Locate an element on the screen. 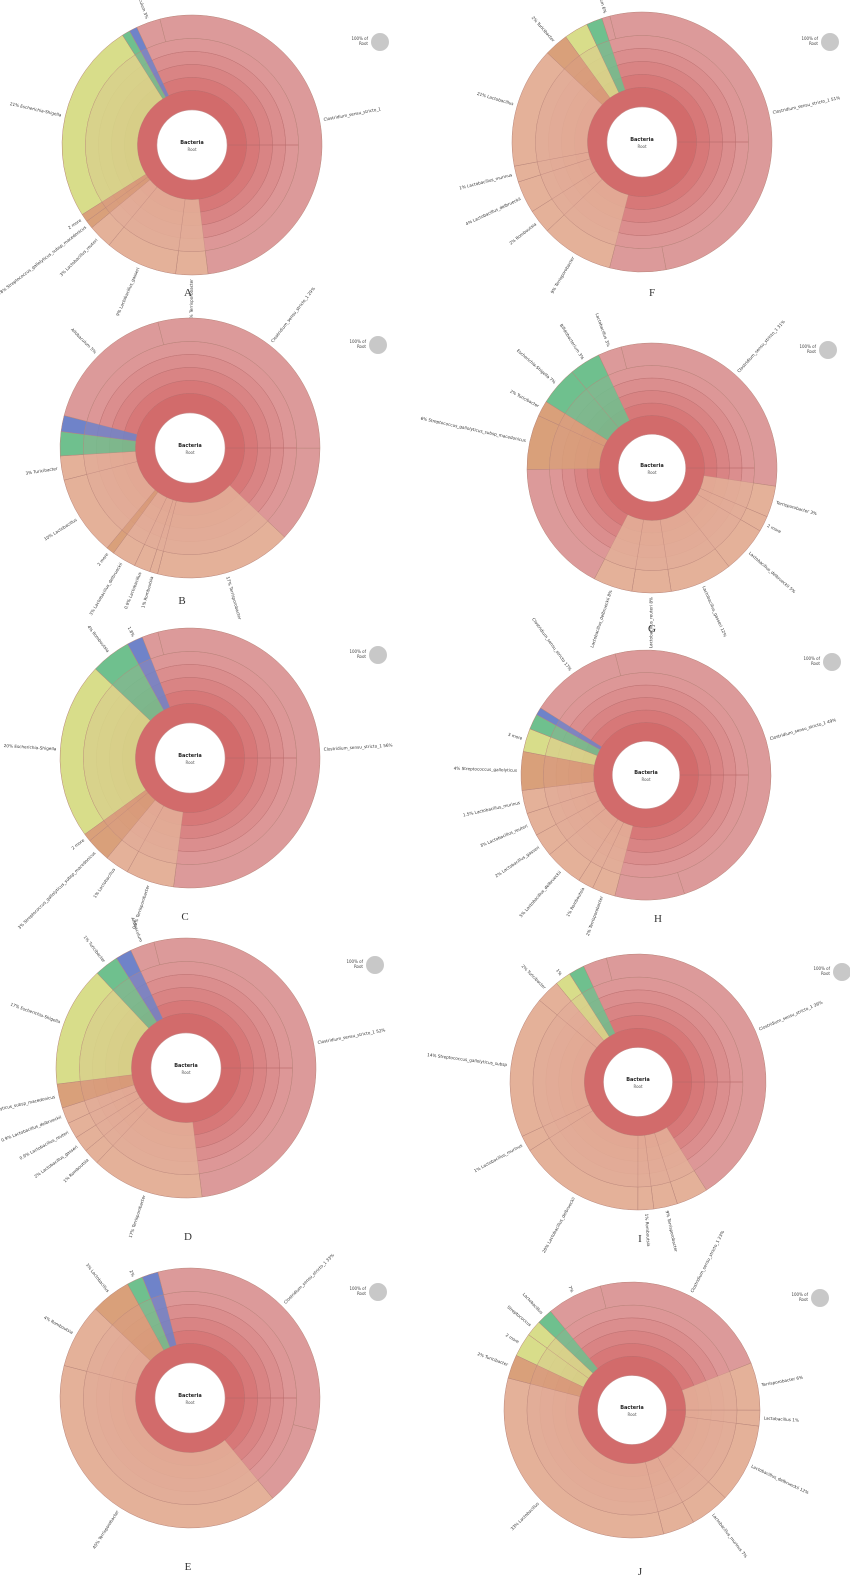 Image resolution: width=850 pixels, height=1584 pixels. slice-label: Lactobacillus_murinus 7% is located at coordinates (729, 1536).